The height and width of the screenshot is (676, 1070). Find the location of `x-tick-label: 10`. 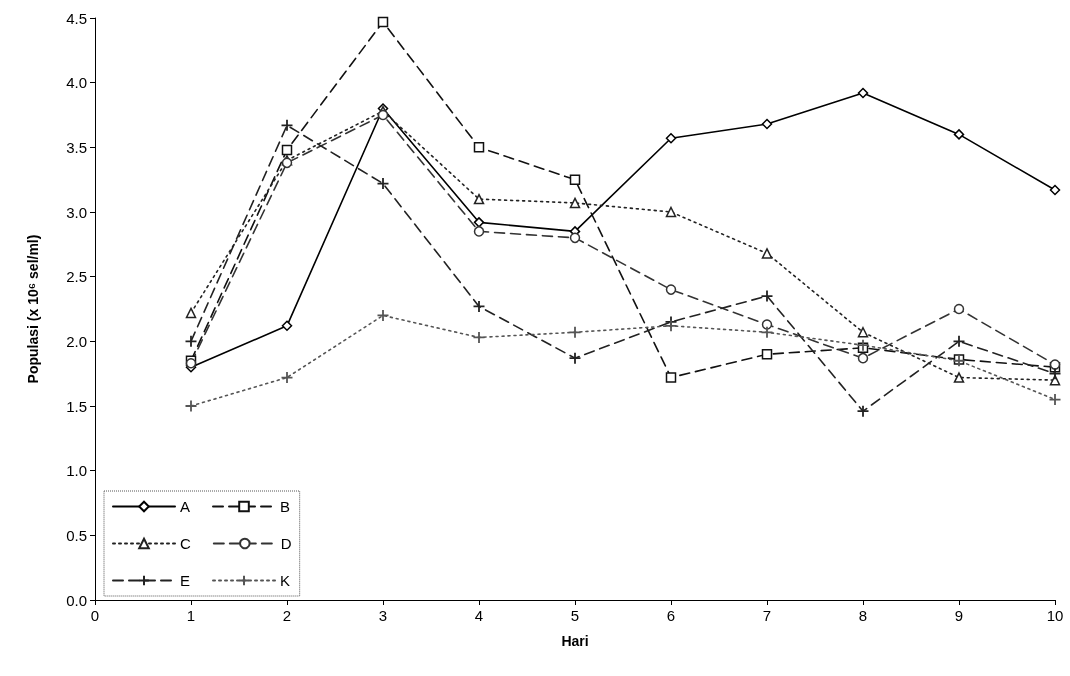

x-tick-label: 10 is located at coordinates (1055, 615).